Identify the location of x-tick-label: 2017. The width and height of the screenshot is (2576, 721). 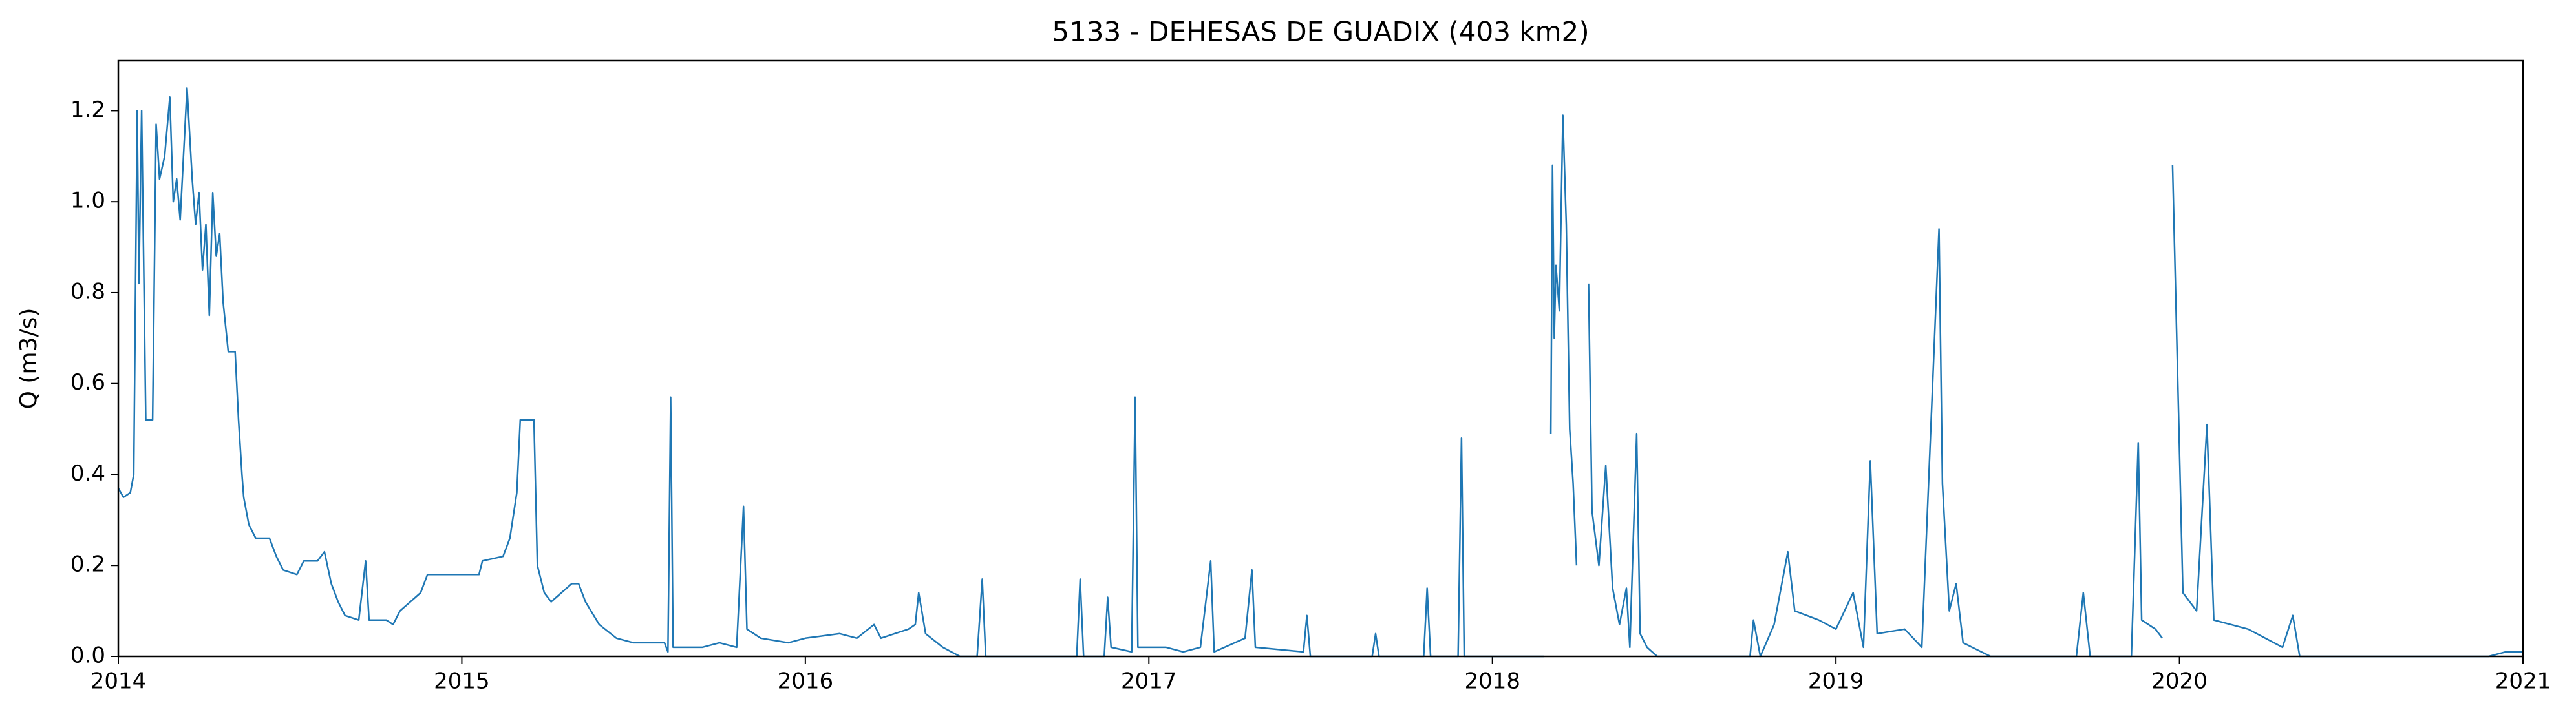
(1149, 682).